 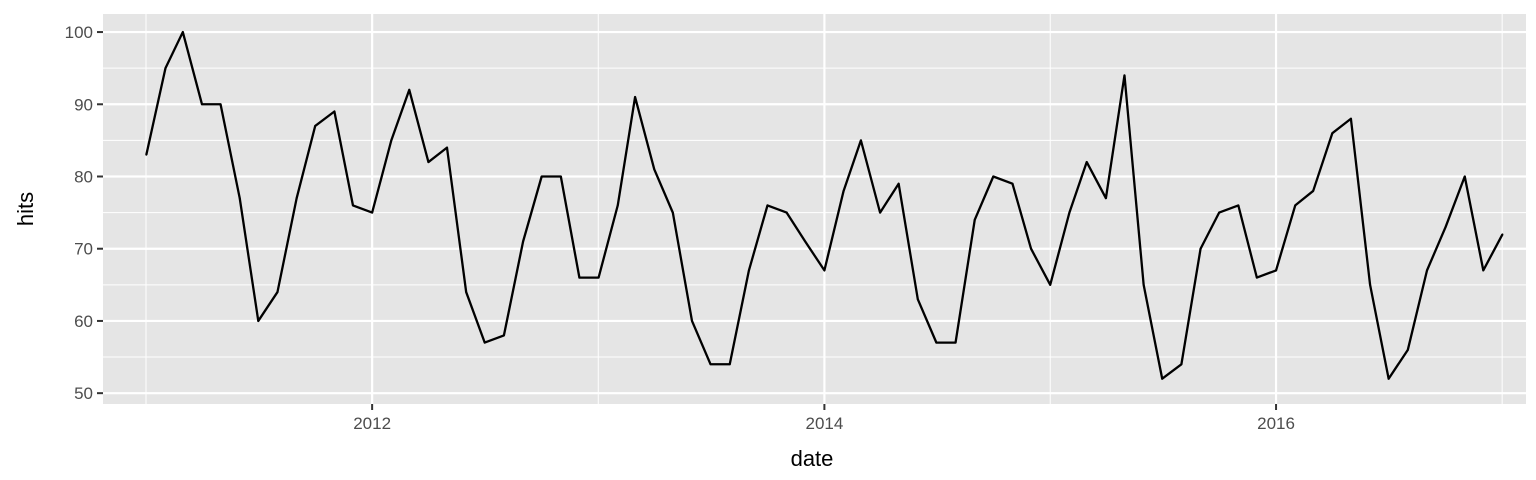 What do you see at coordinates (25, 209) in the screenshot?
I see `y-axis-title: hits` at bounding box center [25, 209].